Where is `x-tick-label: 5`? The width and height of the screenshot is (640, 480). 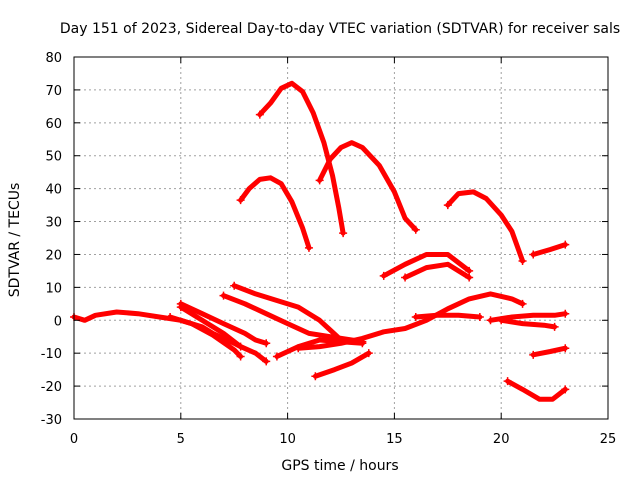
x-tick-label: 5 is located at coordinates (181, 439).